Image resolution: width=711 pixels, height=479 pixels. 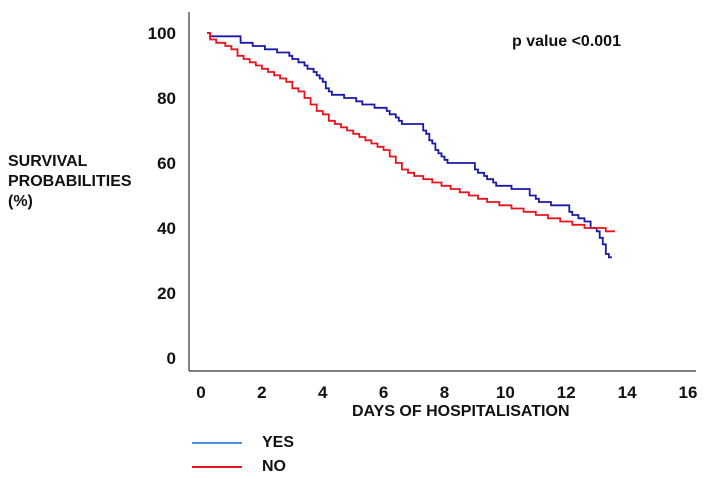 I want to click on legend-swatch-yes, so click(x=217, y=443).